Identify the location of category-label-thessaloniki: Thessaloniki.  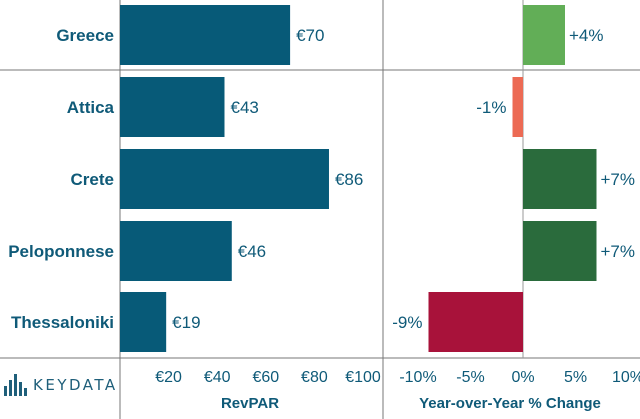
(62, 322).